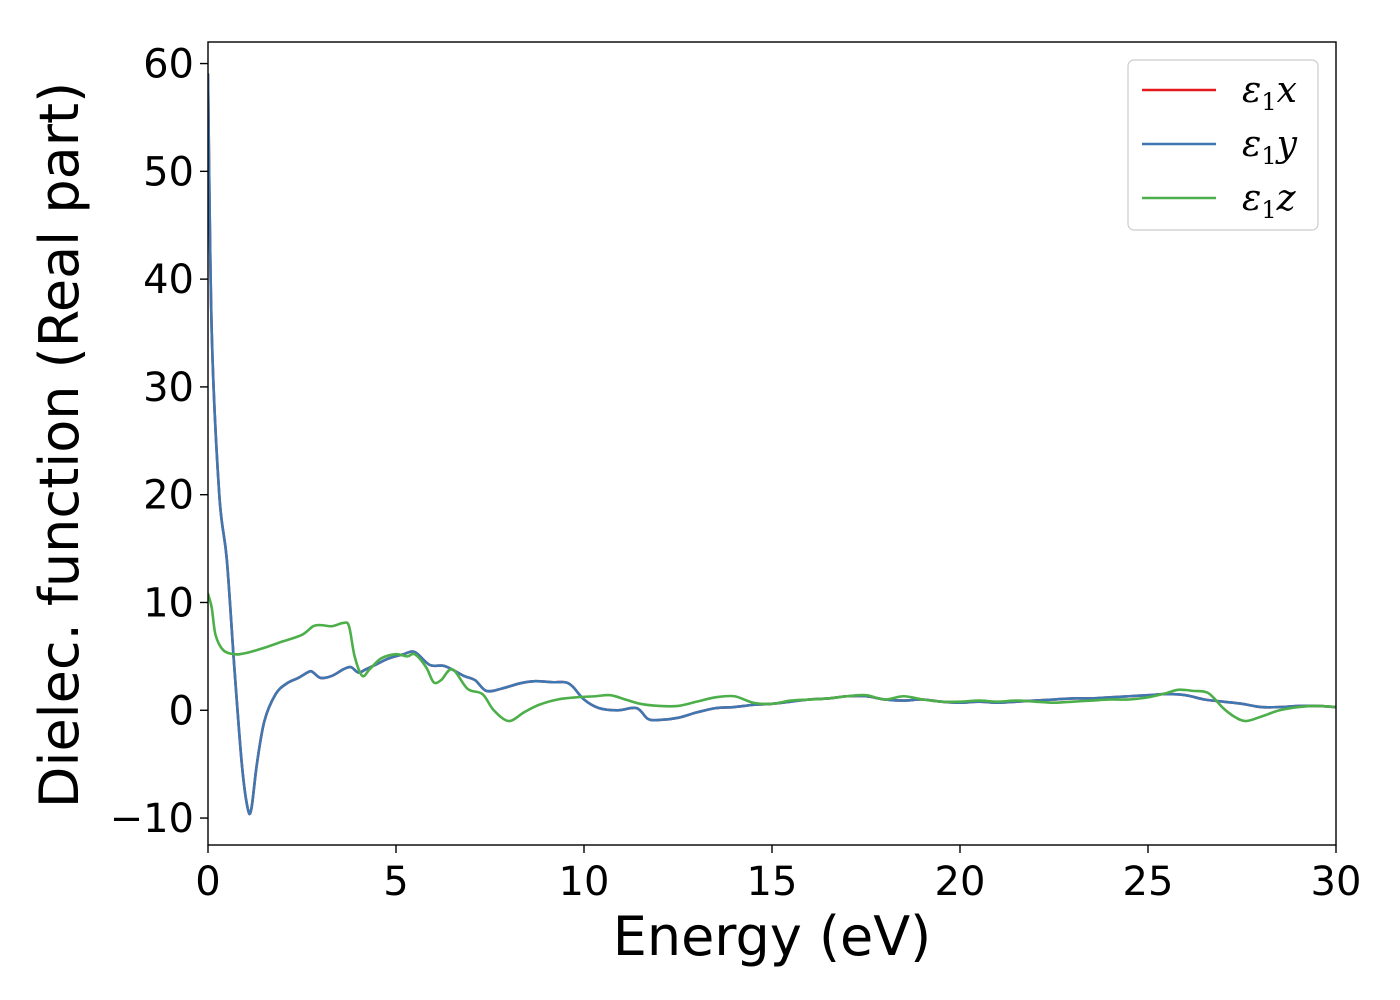 The height and width of the screenshot is (1000, 1400). Describe the element at coordinates (960, 882) in the screenshot. I see `x-tick-label: 20` at that location.